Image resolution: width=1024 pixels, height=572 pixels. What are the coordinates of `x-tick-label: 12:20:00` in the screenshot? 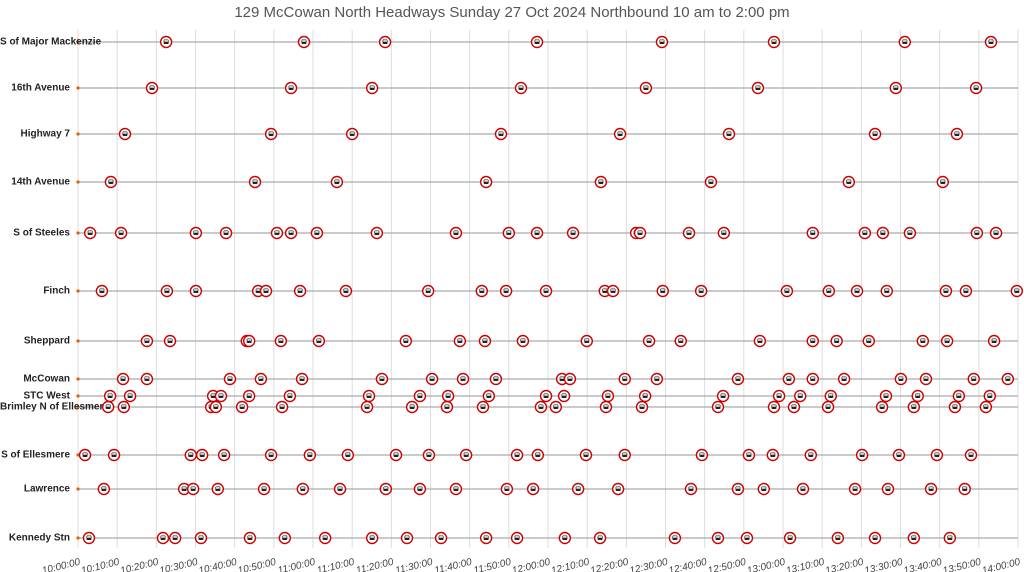 It's located at (609, 564).